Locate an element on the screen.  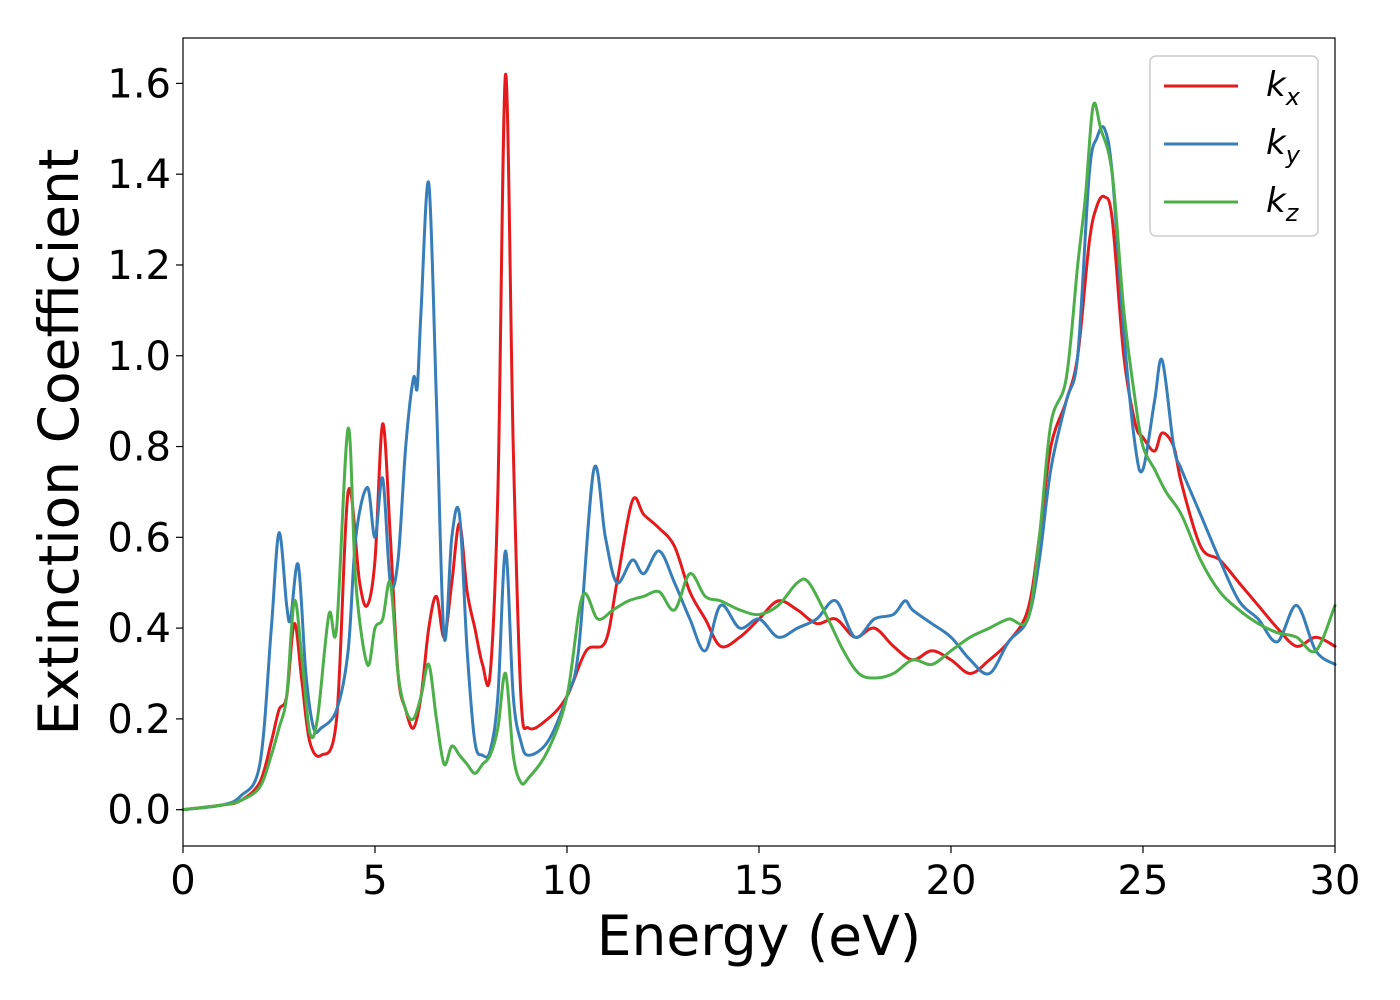
y-axis-title: Extinction Coefficient is located at coordinates (59, 442).